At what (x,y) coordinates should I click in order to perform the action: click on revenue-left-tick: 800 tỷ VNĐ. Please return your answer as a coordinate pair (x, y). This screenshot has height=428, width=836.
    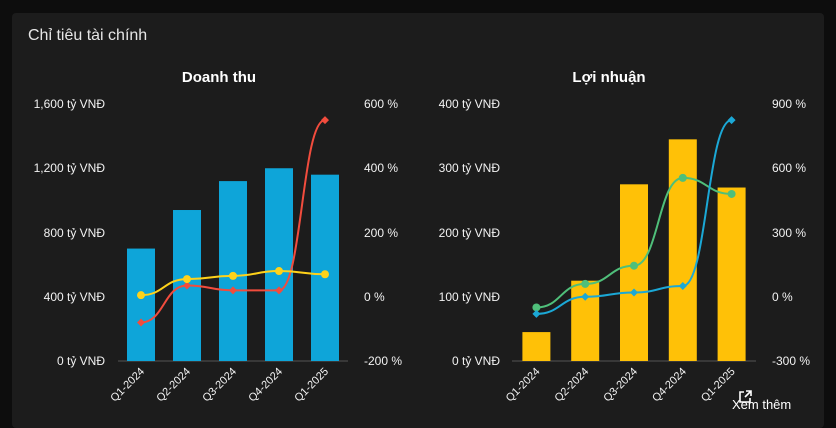
    Looking at the image, I should click on (75, 233).